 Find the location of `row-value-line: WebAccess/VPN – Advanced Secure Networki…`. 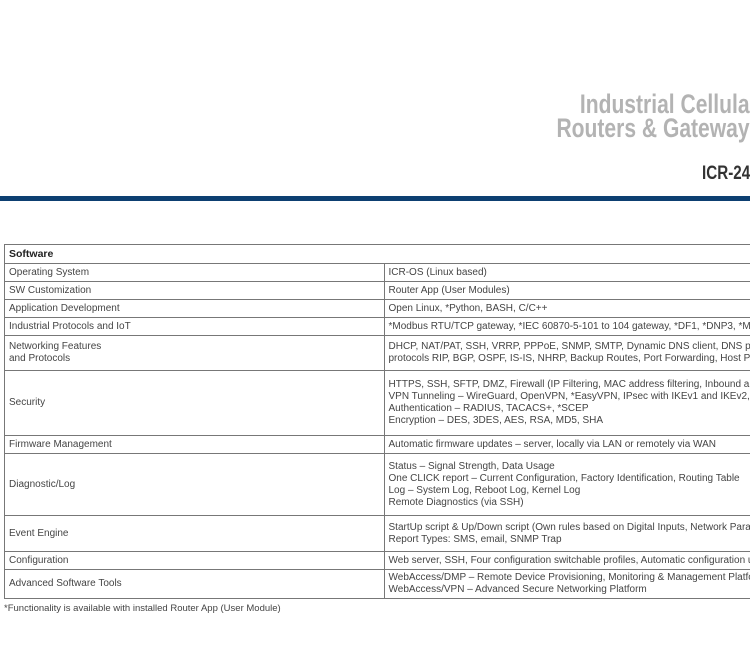

row-value-line: WebAccess/VPN – Advanced Secure Networki… is located at coordinates (517, 589).